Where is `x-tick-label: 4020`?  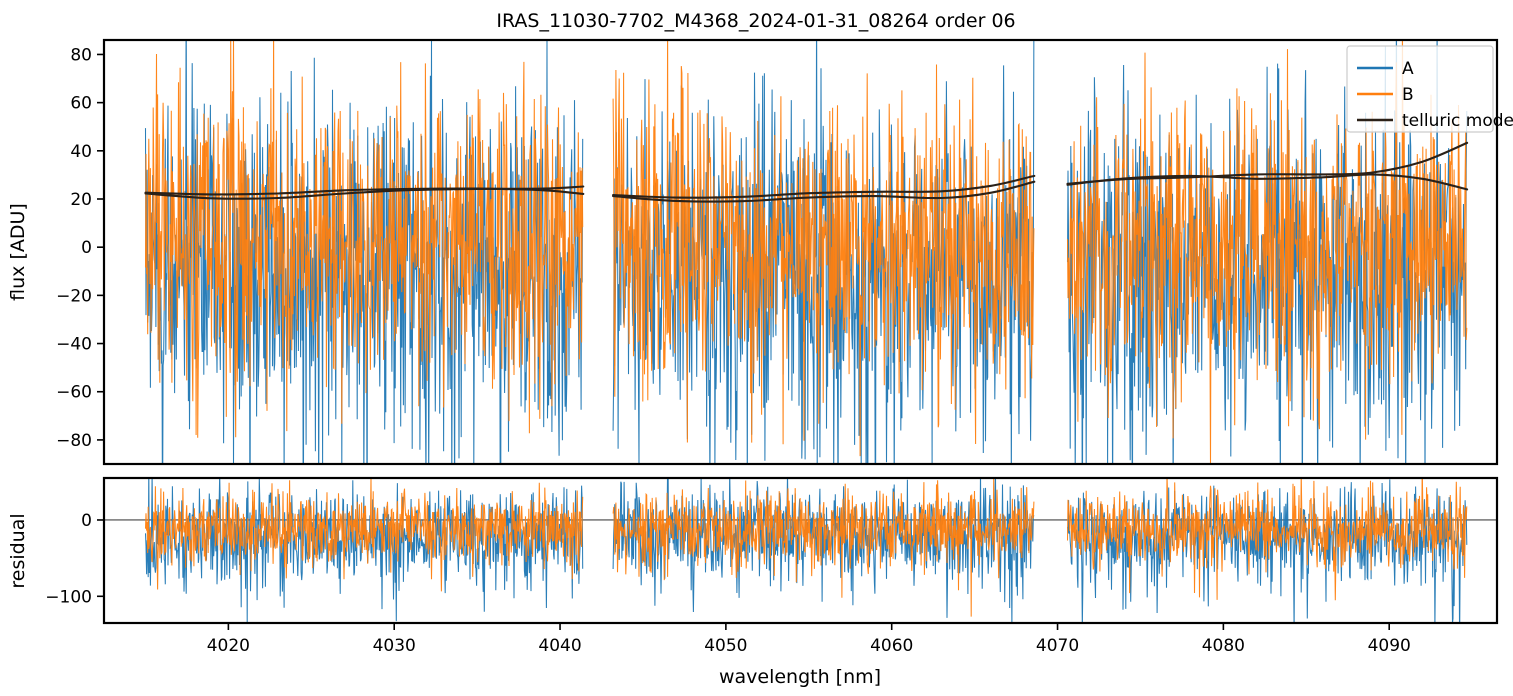
x-tick-label: 4020 is located at coordinates (228, 646).